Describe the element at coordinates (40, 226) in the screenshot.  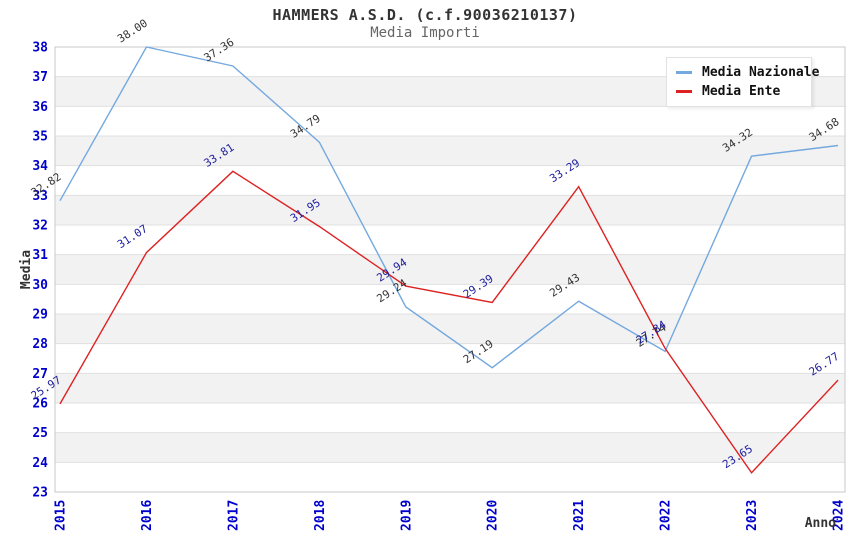
I see `y-tick-label: 32` at that location.